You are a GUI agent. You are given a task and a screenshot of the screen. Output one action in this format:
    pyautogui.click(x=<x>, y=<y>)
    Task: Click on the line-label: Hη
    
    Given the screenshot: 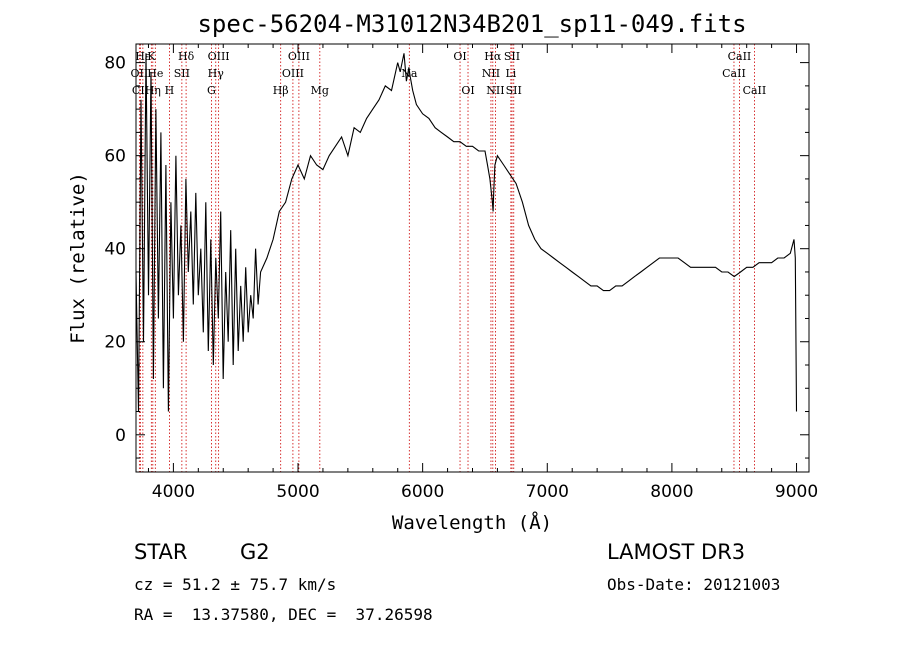 What is the action you would take?
    pyautogui.click(x=153, y=90)
    